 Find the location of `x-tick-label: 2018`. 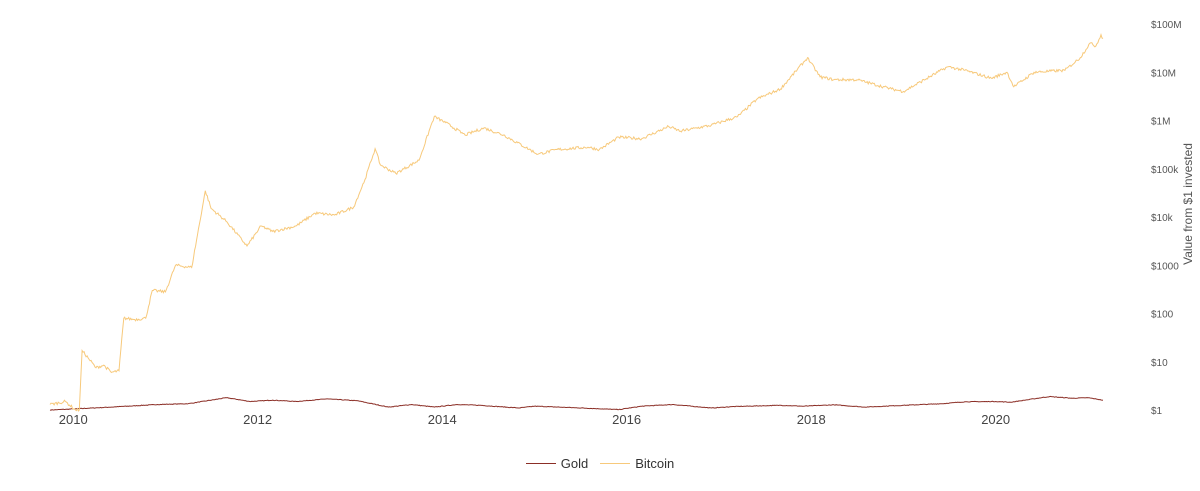

x-tick-label: 2018 is located at coordinates (811, 419).